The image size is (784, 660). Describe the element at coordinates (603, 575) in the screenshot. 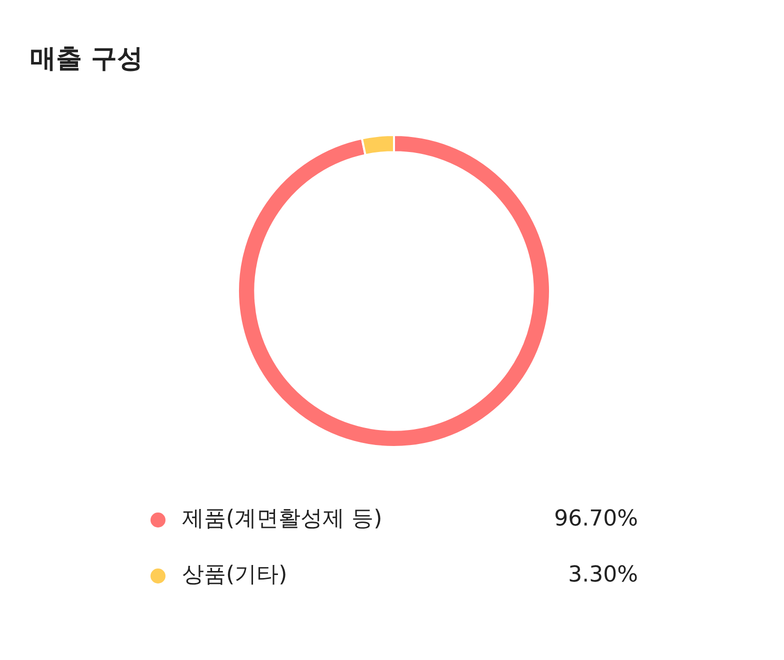

I see `data-label: 3.30%` at that location.